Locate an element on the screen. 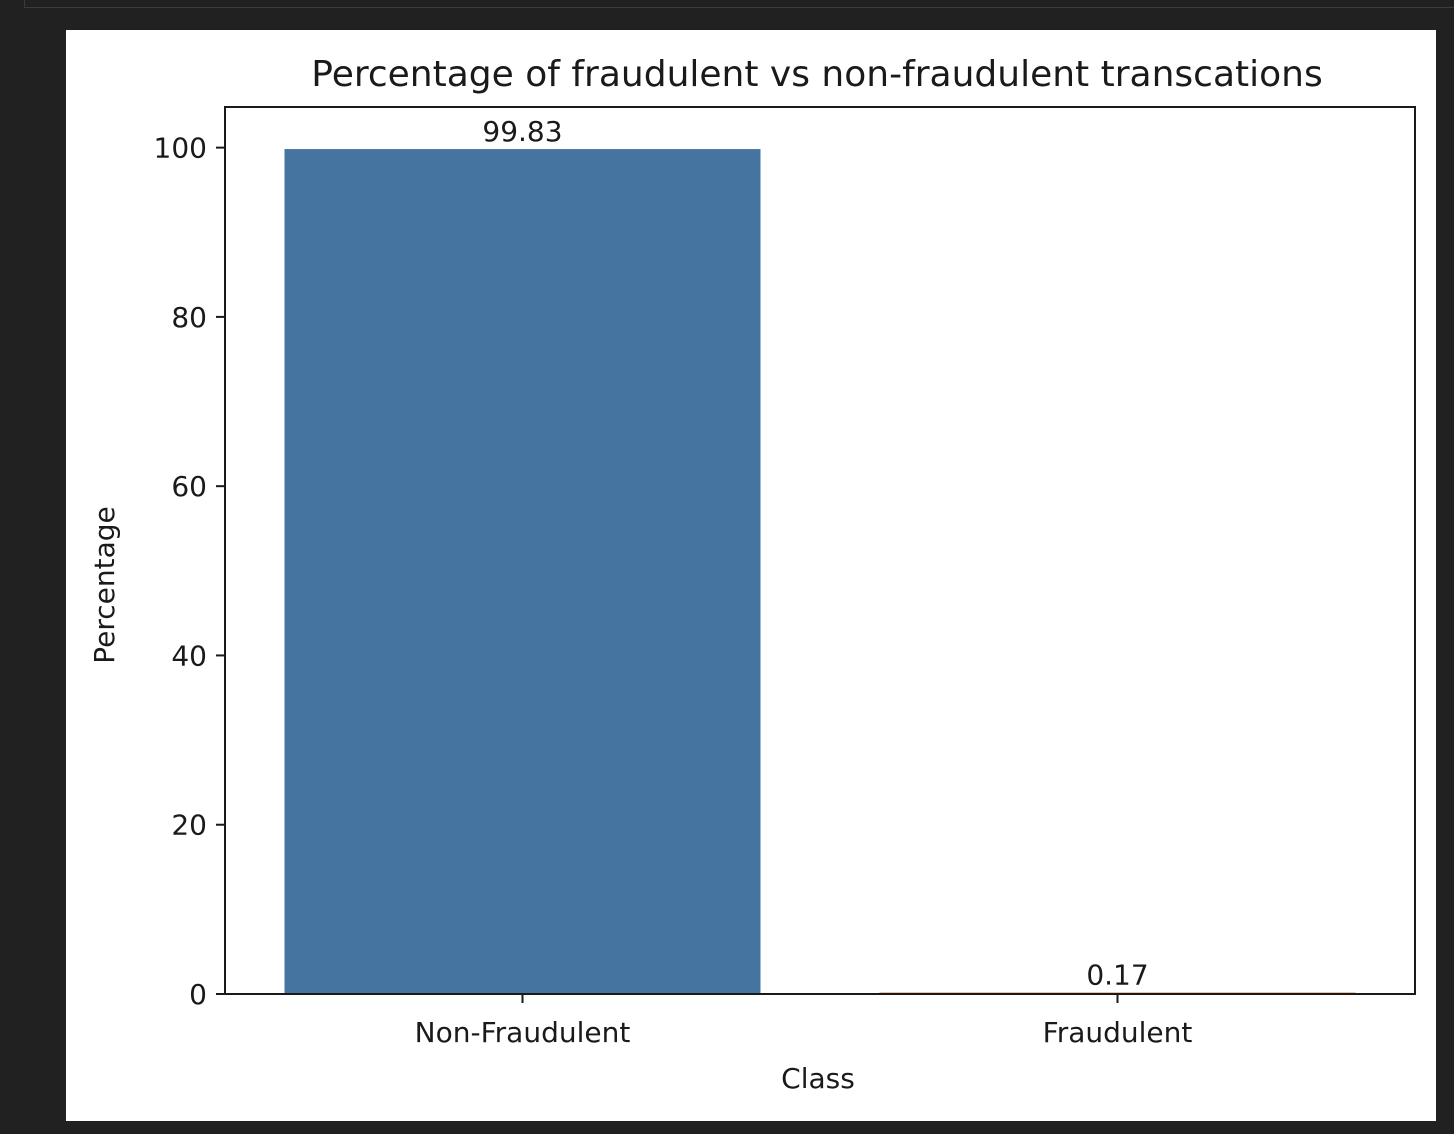 The image size is (1454, 1134). y-axis-label: Percentage is located at coordinates (104, 585).